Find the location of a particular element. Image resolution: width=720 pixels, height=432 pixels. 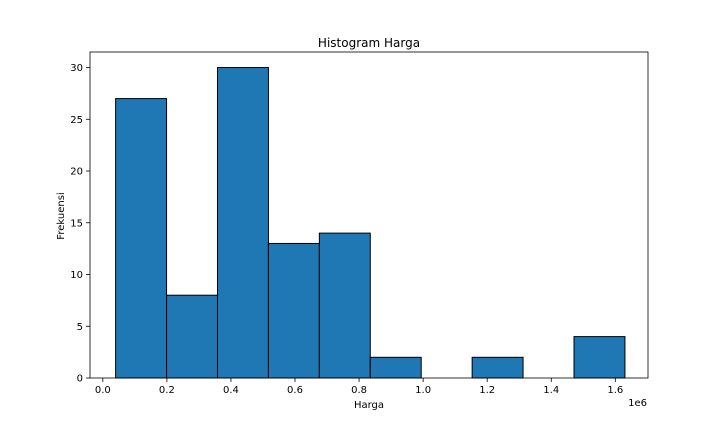

x-tick-label-8: 1.6 is located at coordinates (615, 390).